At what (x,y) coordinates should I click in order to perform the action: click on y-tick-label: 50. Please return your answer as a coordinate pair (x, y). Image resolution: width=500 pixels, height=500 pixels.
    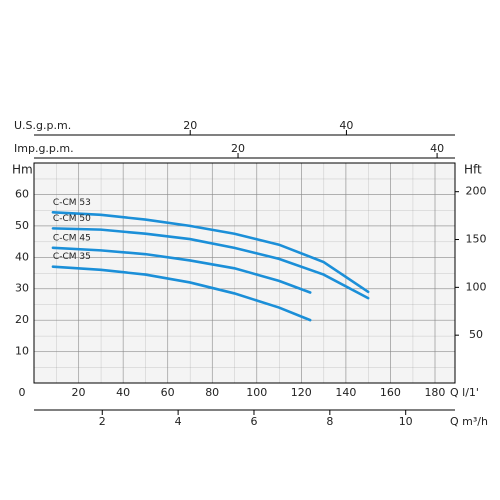
    Looking at the image, I should click on (22, 225).